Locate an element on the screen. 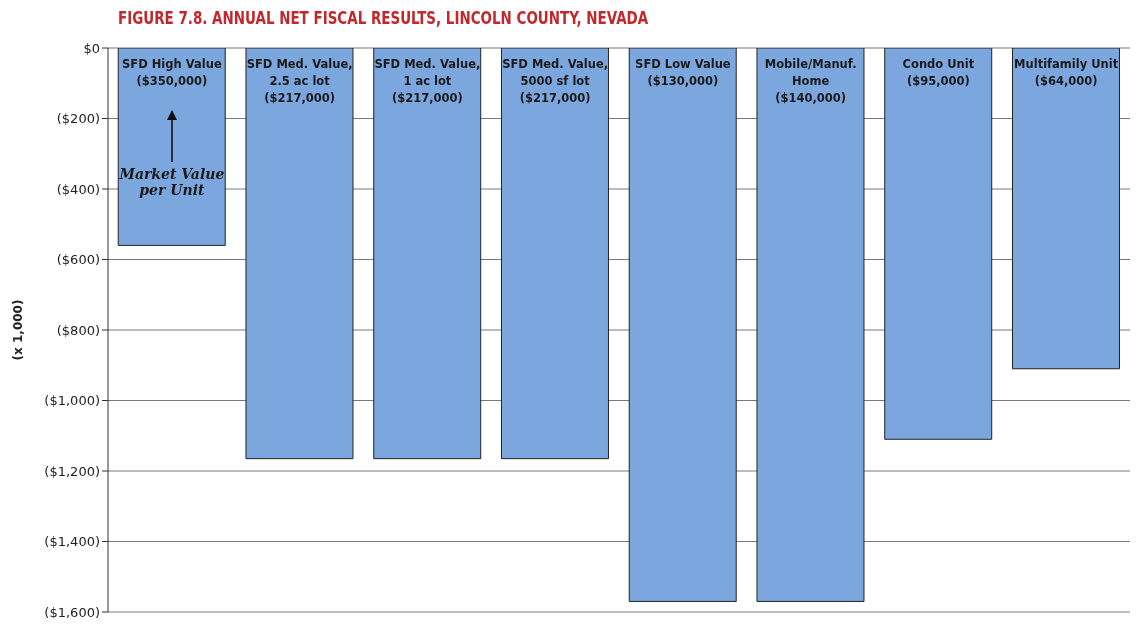 This screenshot has width=1142, height=628. x-tick-label: SFD Med. Value, 1 ac lot ($217,000) is located at coordinates (427, 81).